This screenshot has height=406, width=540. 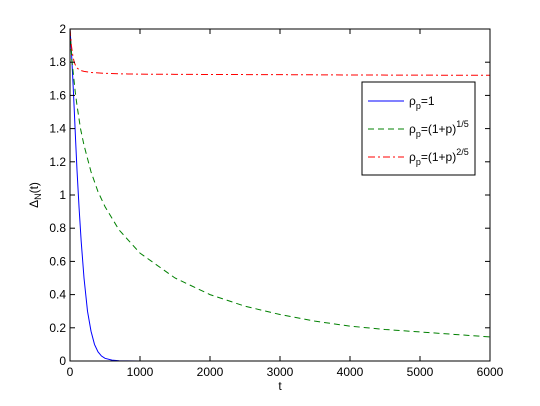 I want to click on legend-label-2: ρp=(1+p)1/5, so click(x=439, y=129).